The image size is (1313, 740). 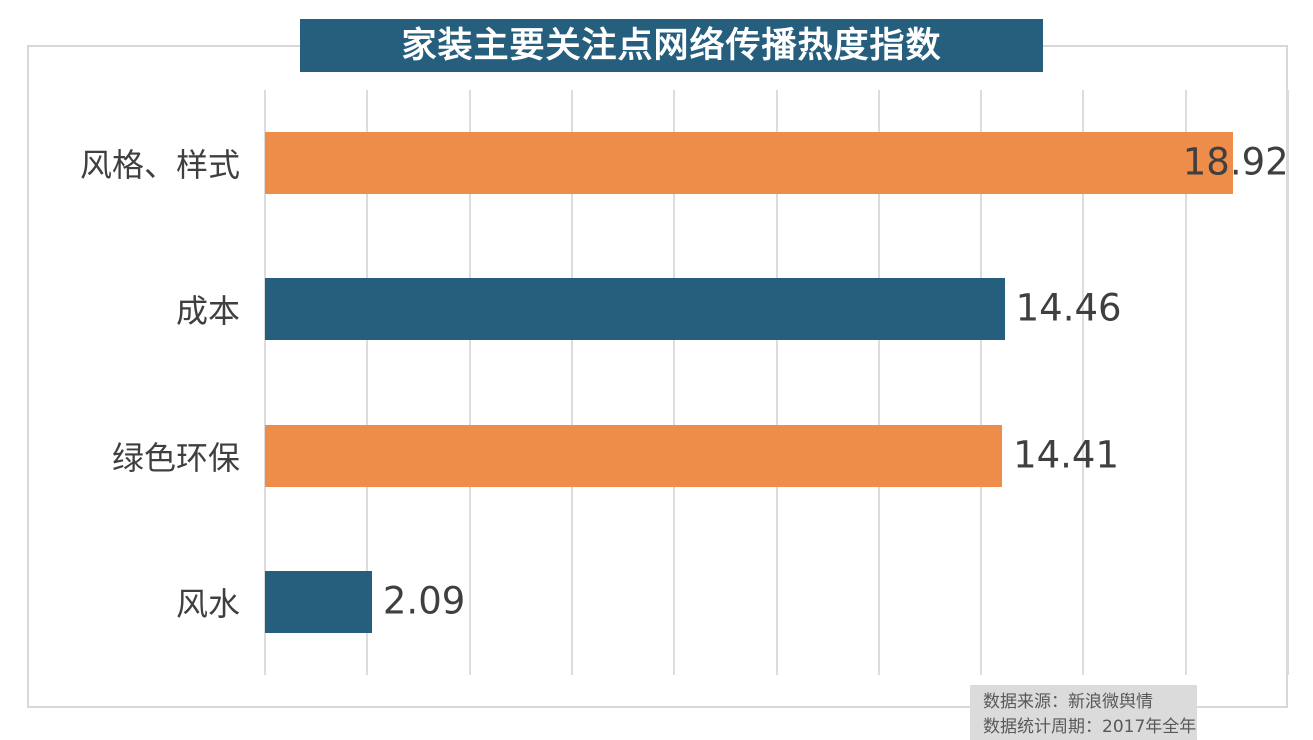 What do you see at coordinates (159, 165) in the screenshot?
I see `category-label: 风格、样式` at bounding box center [159, 165].